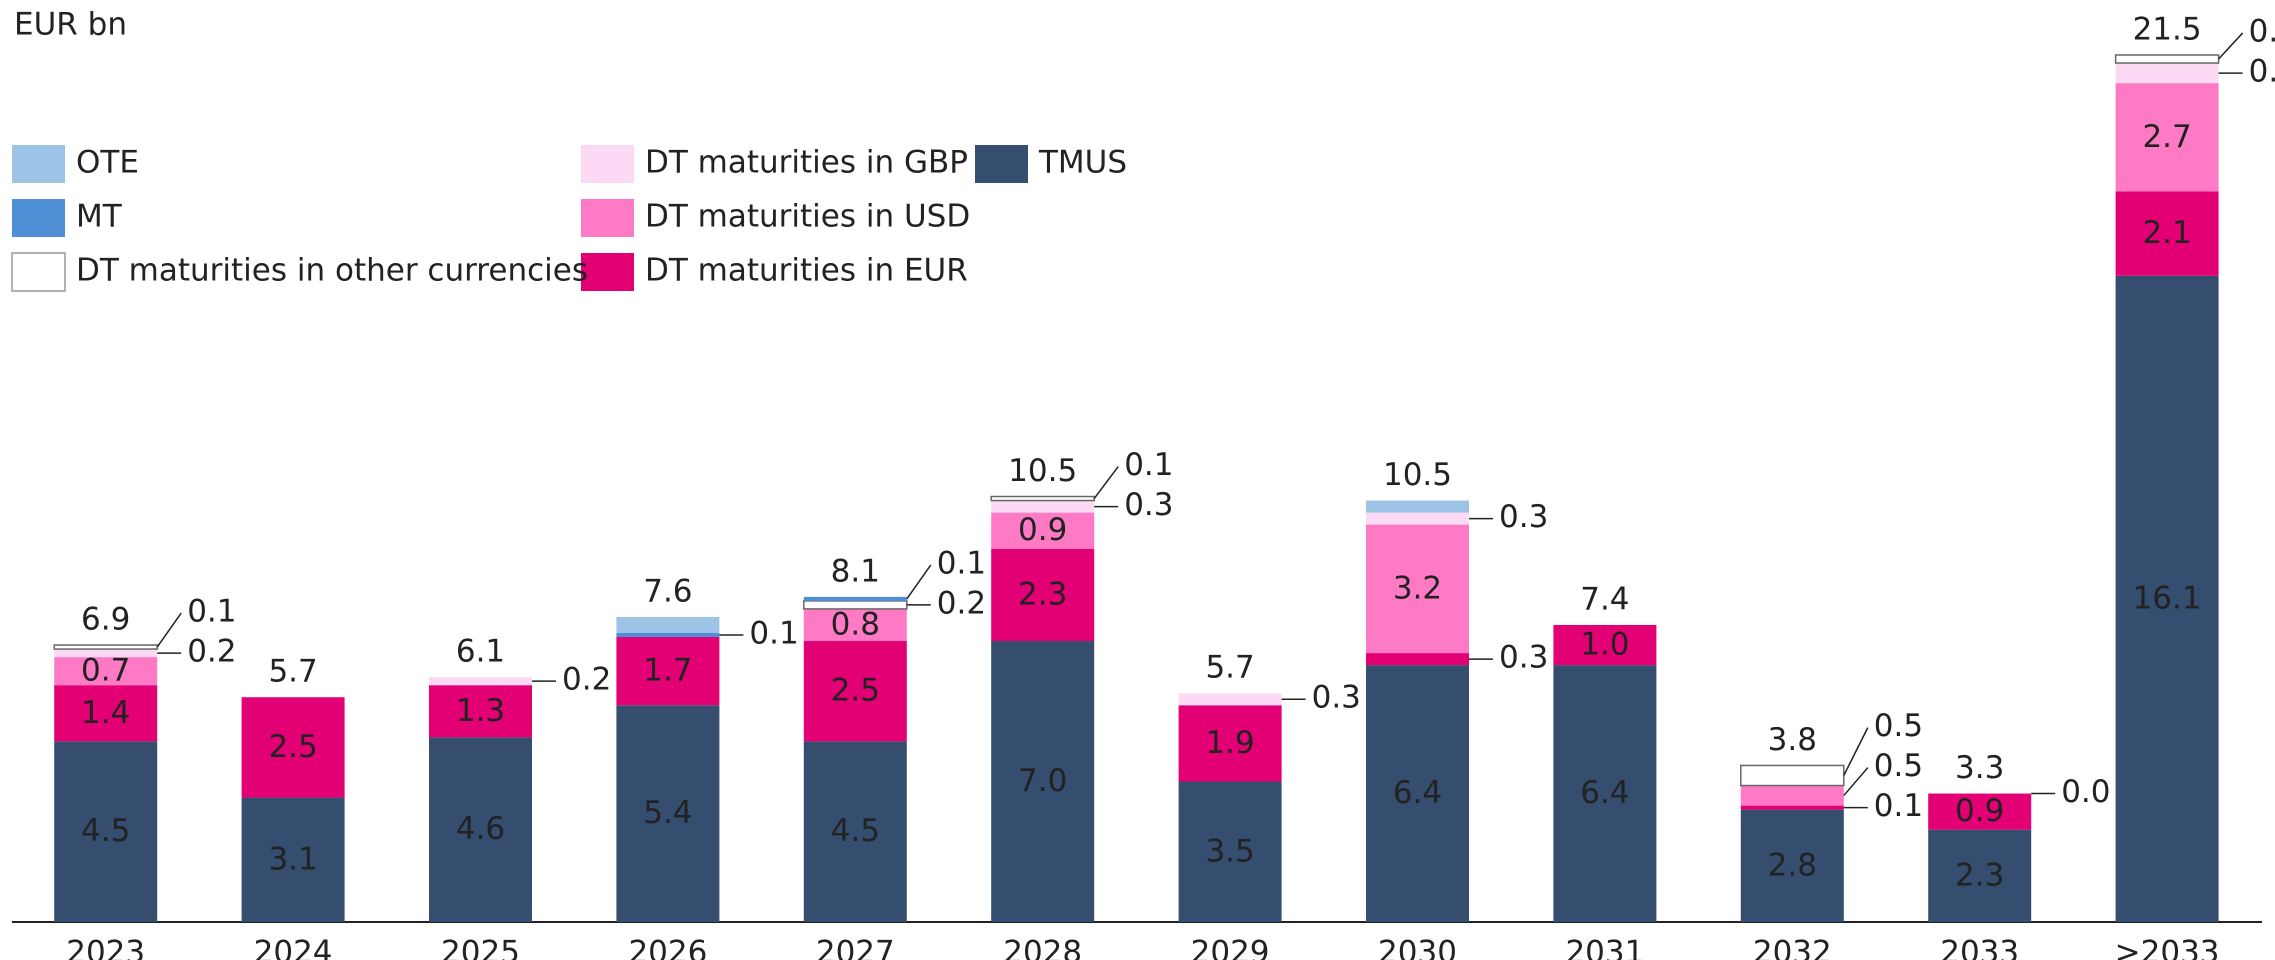  I want to click on data-label: 3.2, so click(1417, 588).